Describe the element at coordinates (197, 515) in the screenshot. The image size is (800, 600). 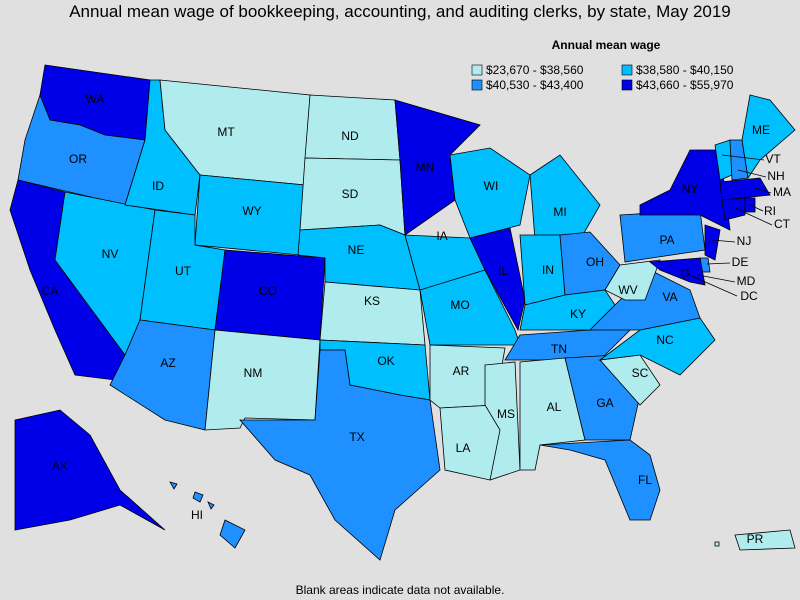
I see `state-label: HI` at that location.